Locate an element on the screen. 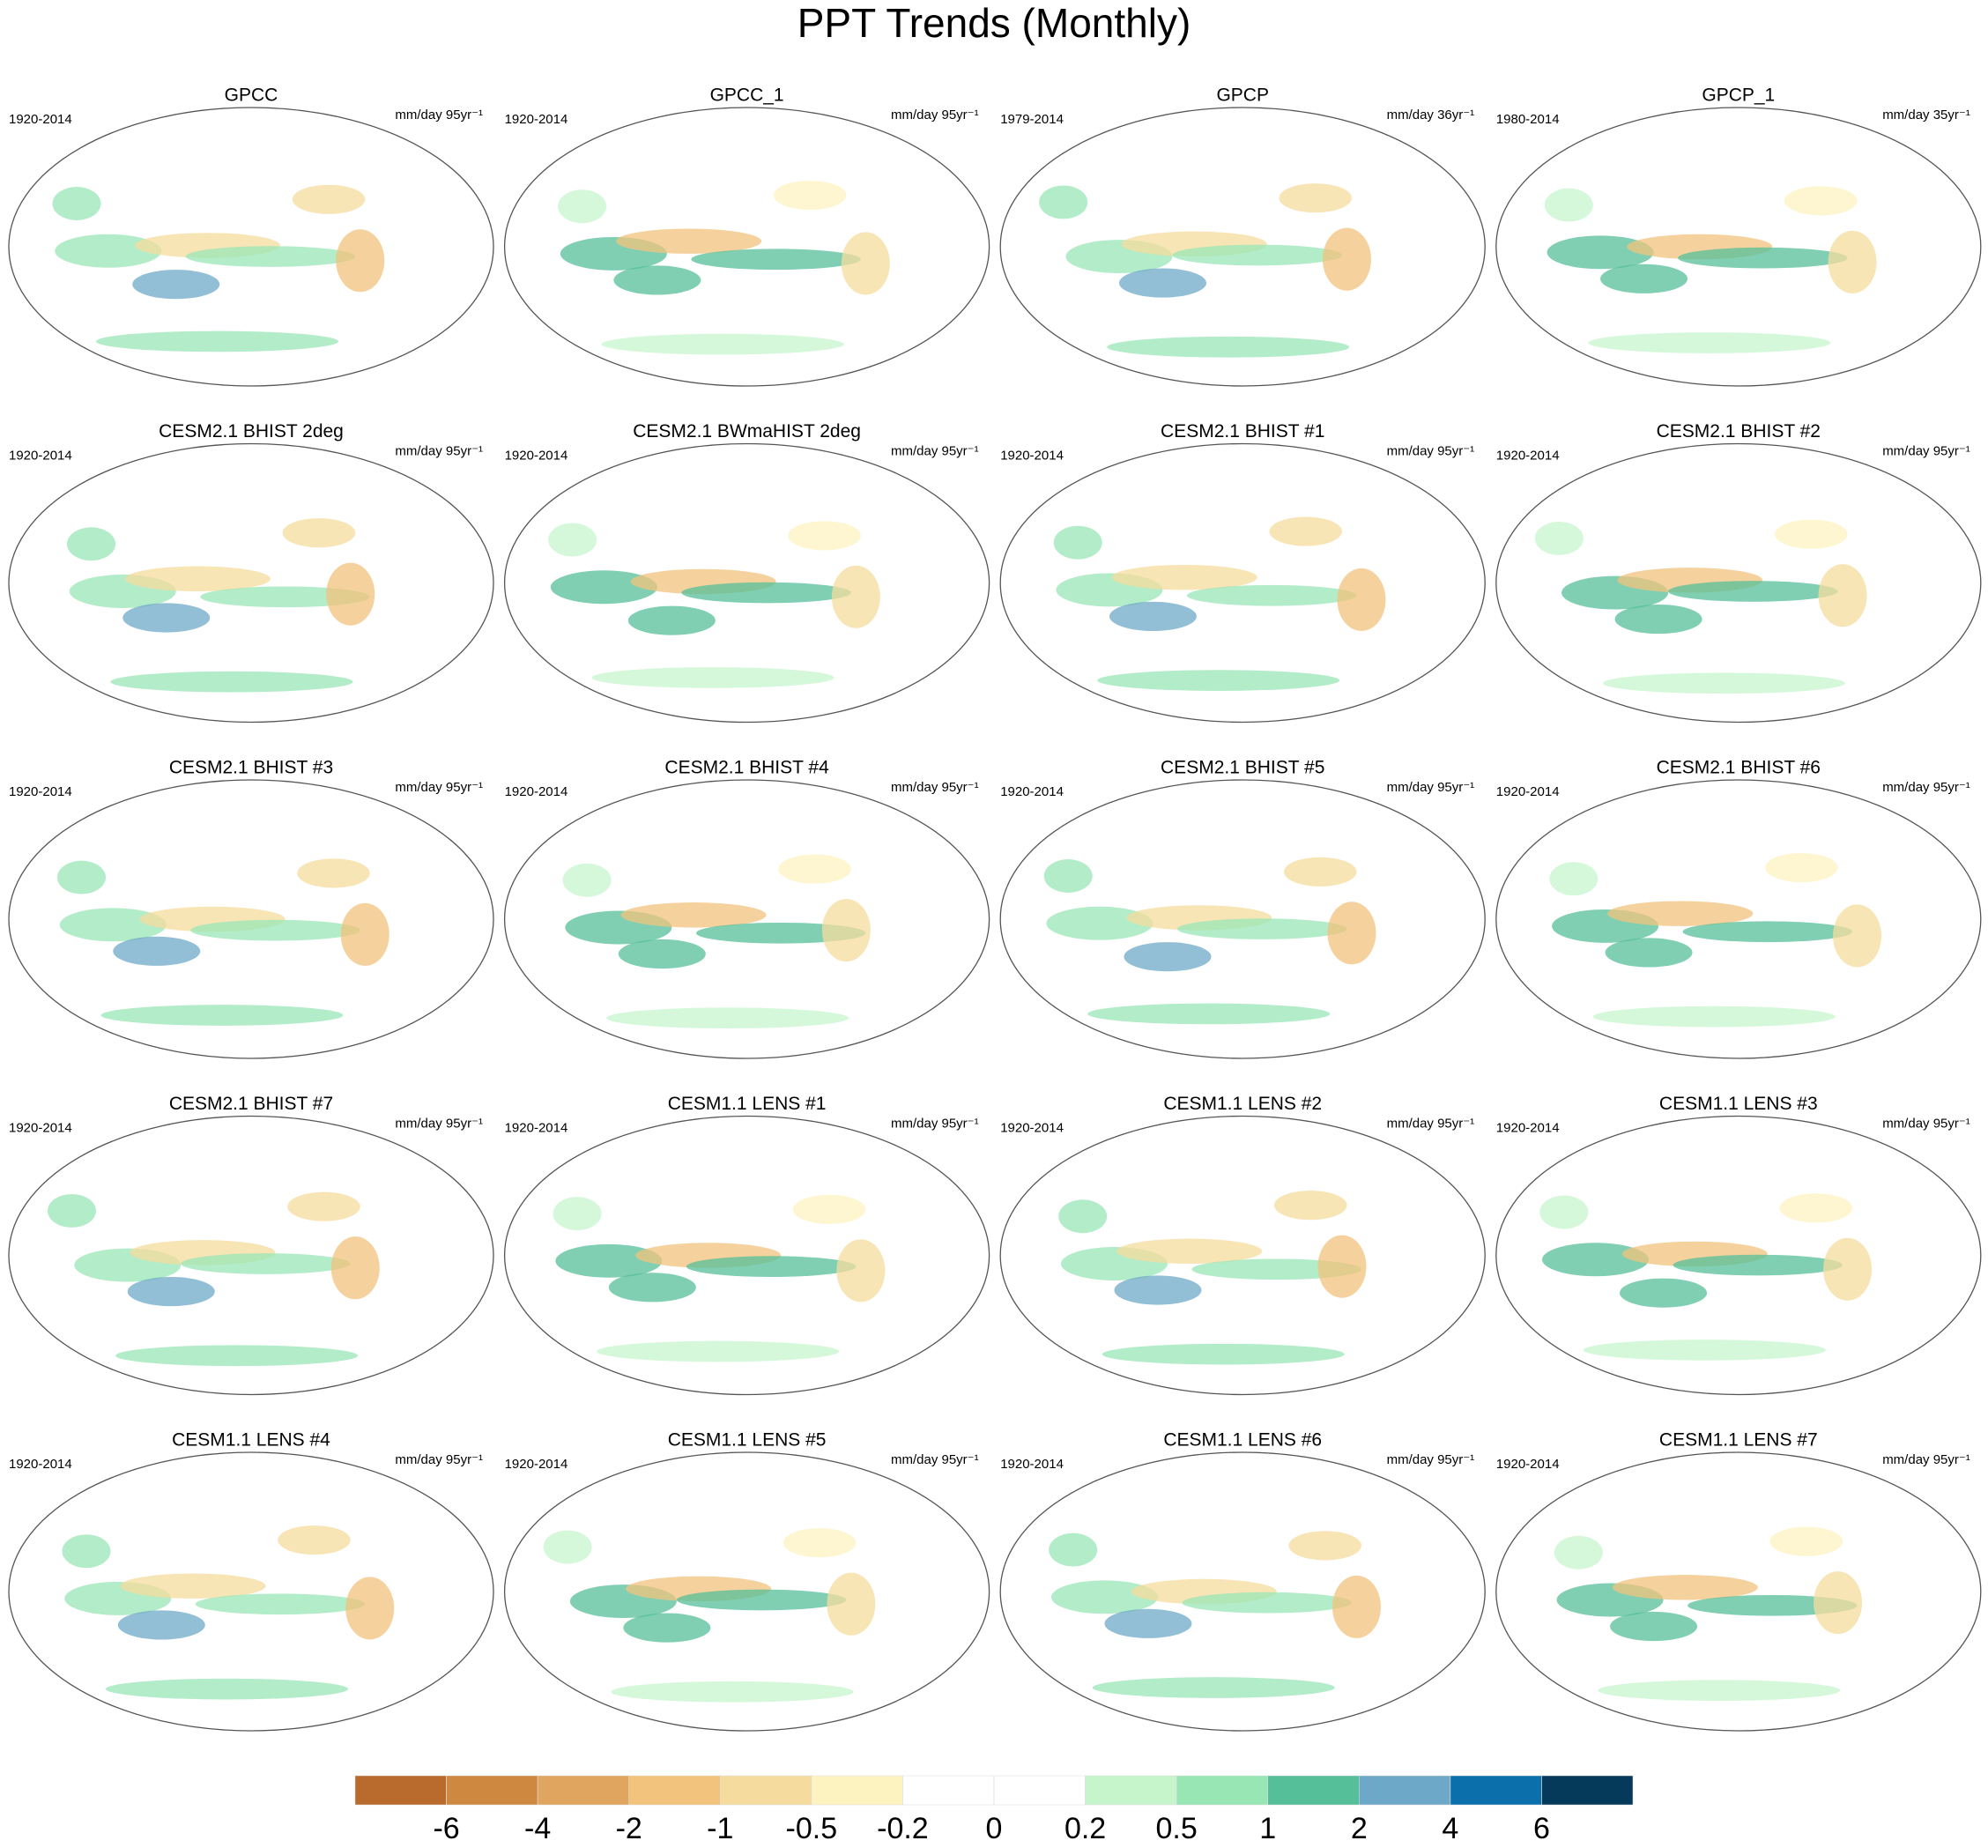 The image size is (1988, 1848). map-panel: GPCP 1979-2014 mm/day 36yr⁻¹ is located at coordinates (1243, 236).